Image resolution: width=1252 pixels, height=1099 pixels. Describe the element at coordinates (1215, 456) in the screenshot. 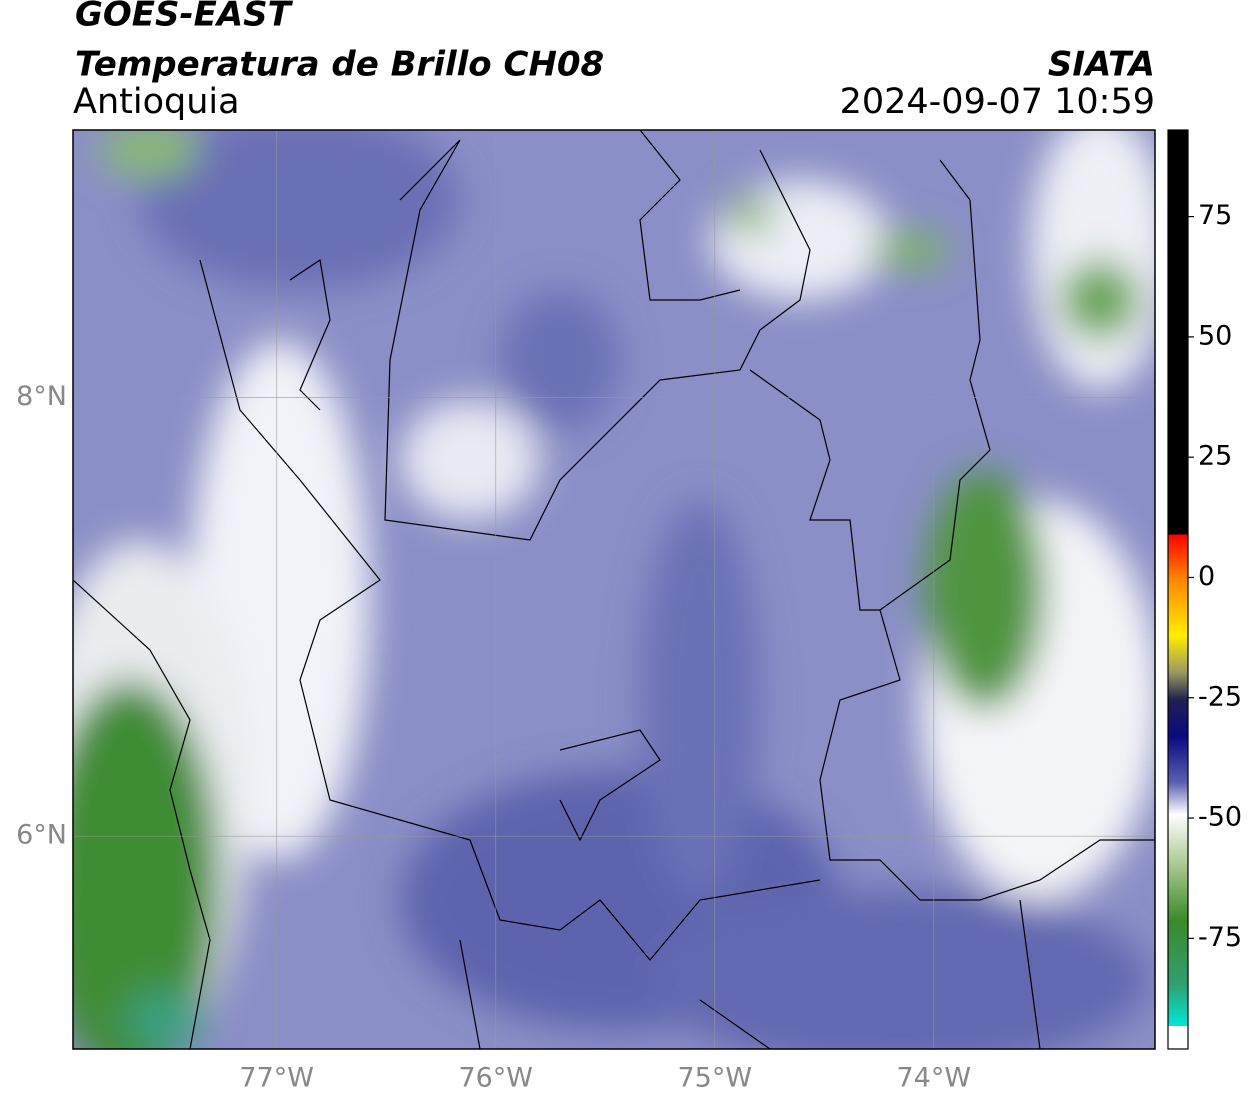

I see `colorbar-tick-label: 25` at that location.